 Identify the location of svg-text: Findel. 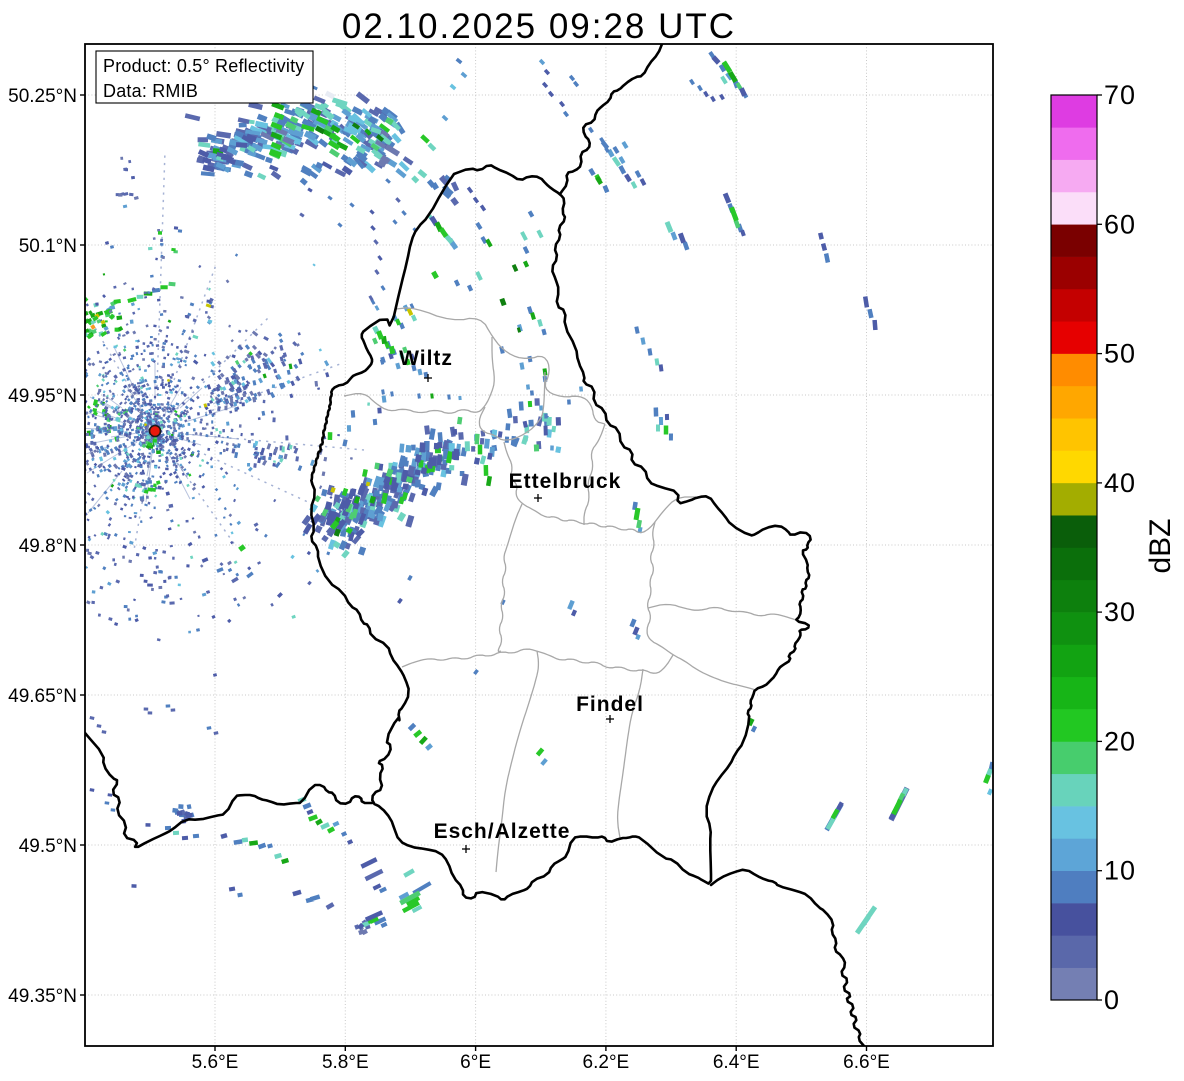
(610, 704).